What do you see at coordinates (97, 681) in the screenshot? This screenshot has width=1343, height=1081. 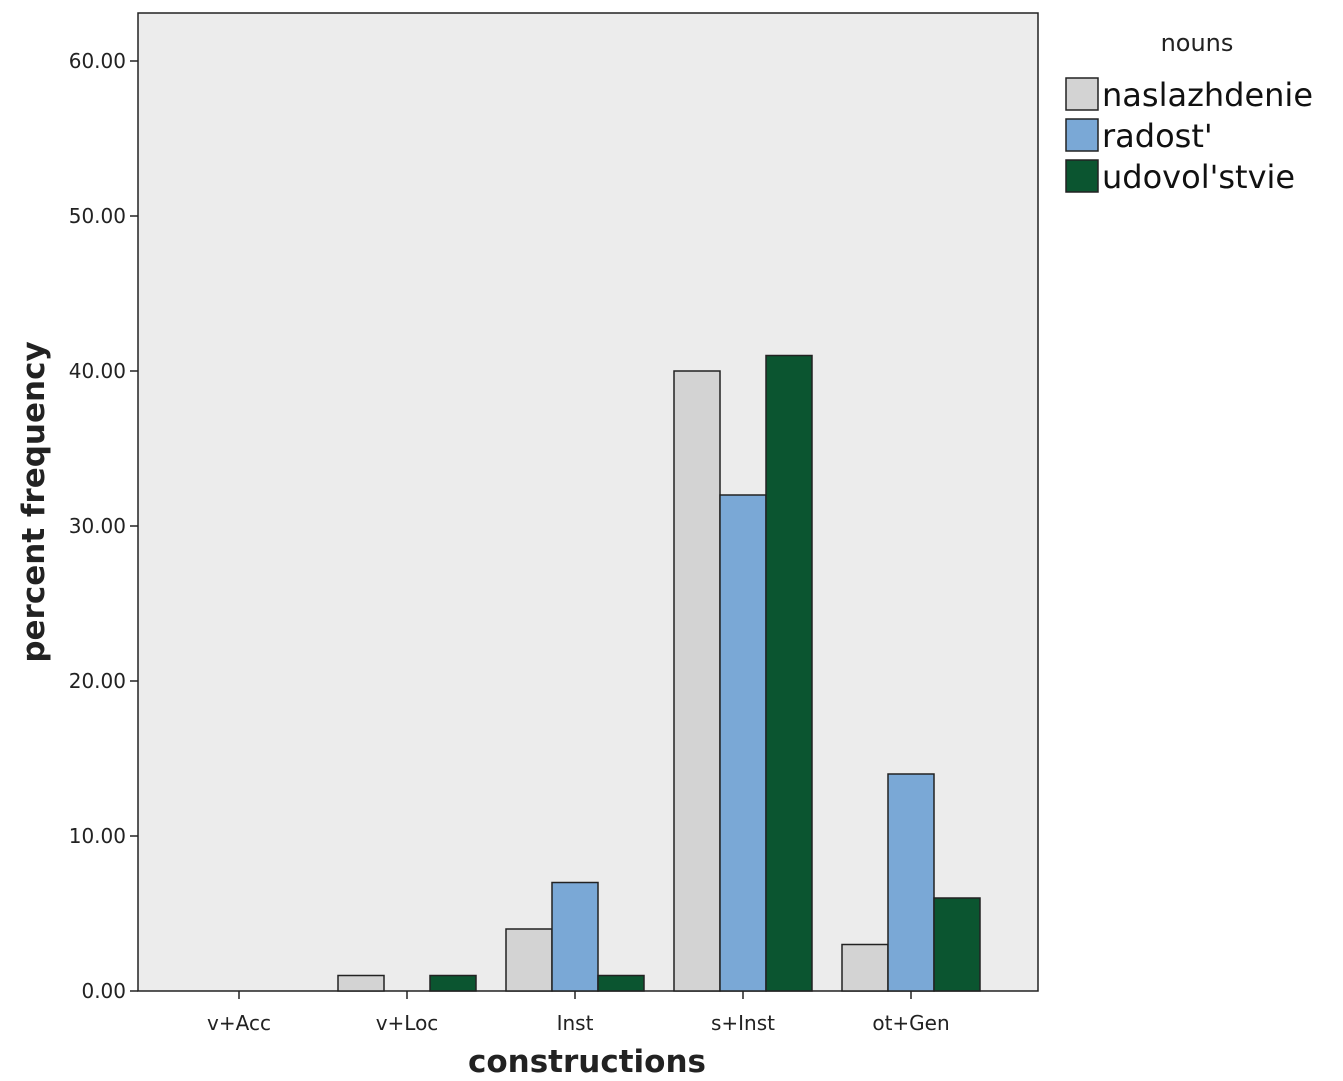 I see `y-tick-label: 20.00` at bounding box center [97, 681].